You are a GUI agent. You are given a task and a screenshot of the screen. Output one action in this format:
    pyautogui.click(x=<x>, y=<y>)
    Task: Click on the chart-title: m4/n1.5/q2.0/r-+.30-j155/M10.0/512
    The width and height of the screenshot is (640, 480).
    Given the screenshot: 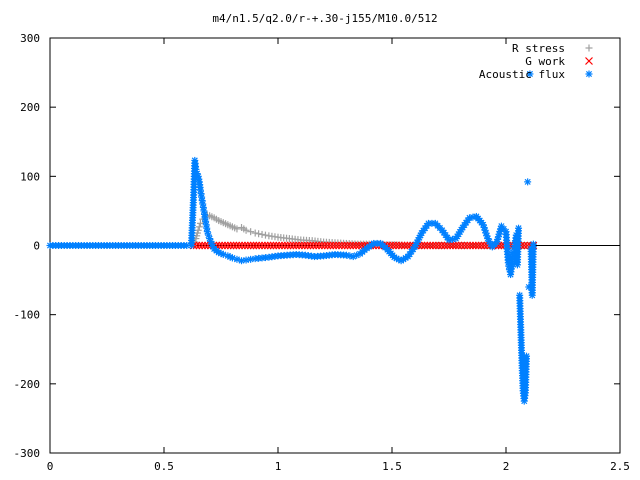 What is the action you would take?
    pyautogui.click(x=324, y=18)
    